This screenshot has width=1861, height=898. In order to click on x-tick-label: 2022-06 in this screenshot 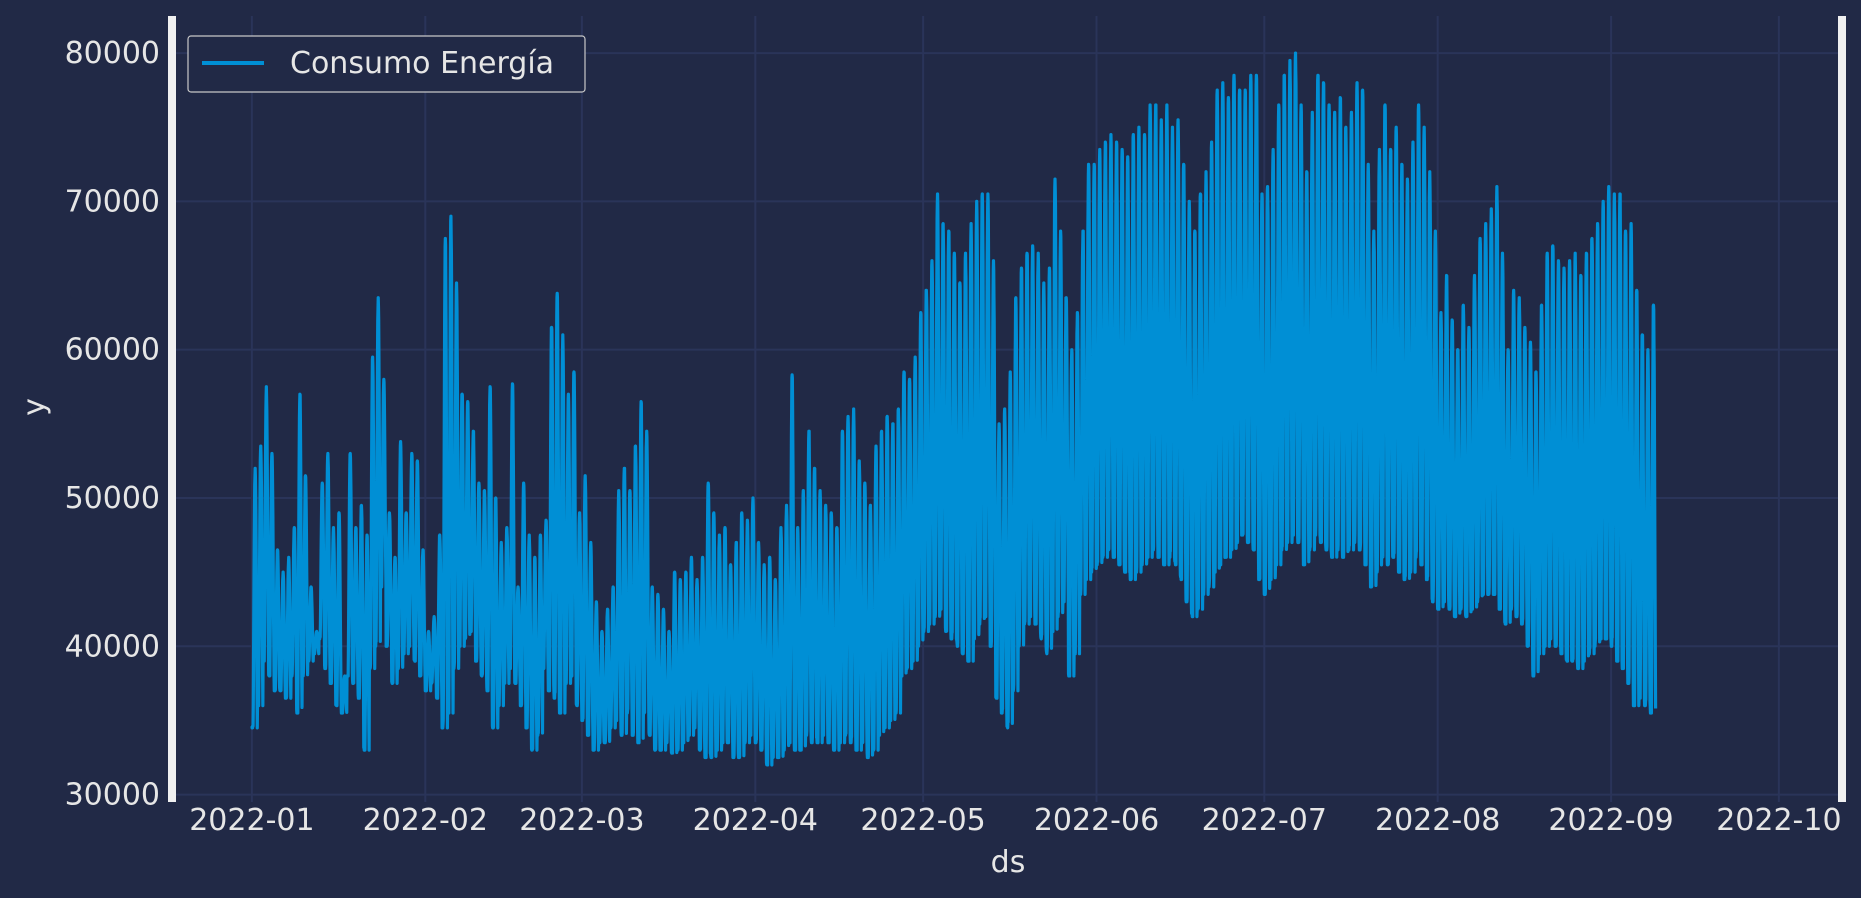, I will do `click(1096, 820)`.